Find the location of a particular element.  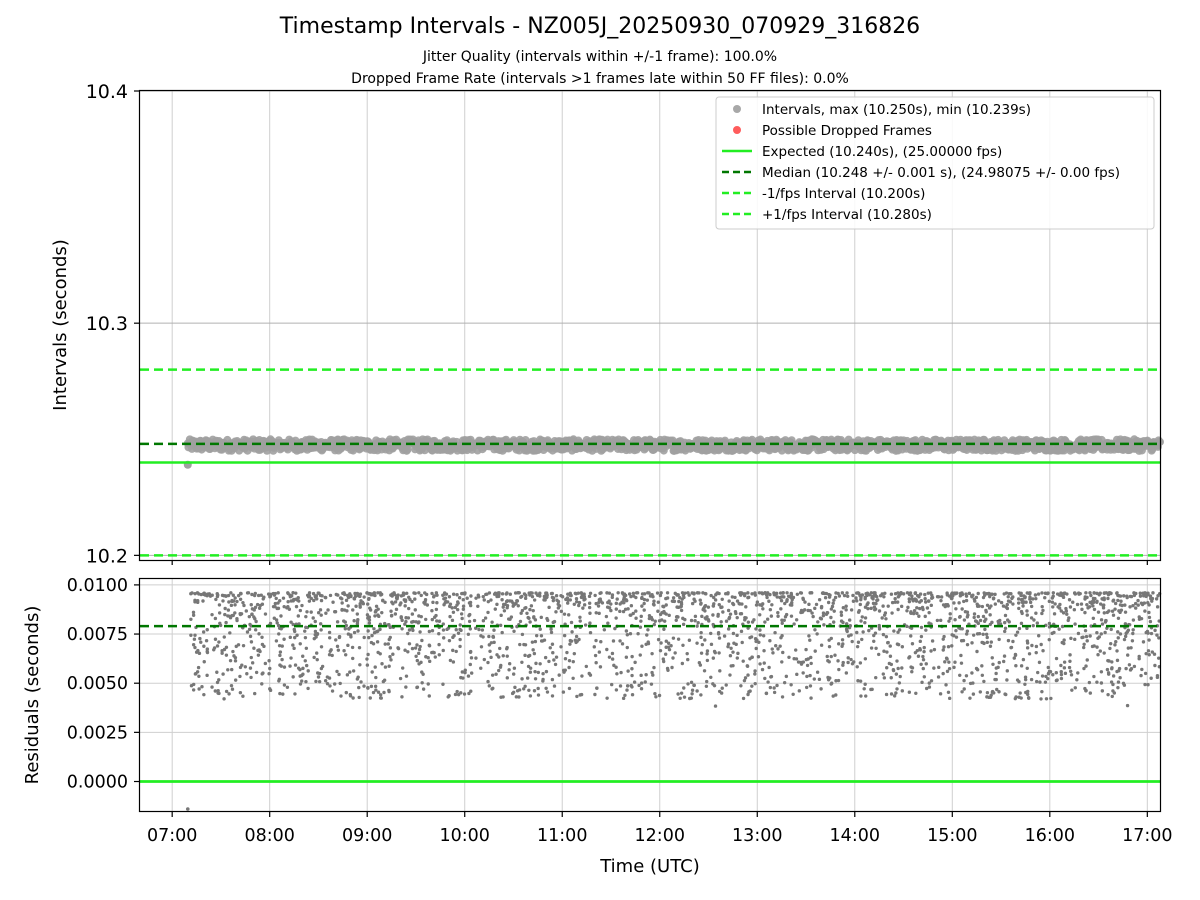

intervals-y-tick-label: 10.2 is located at coordinates (107, 556).